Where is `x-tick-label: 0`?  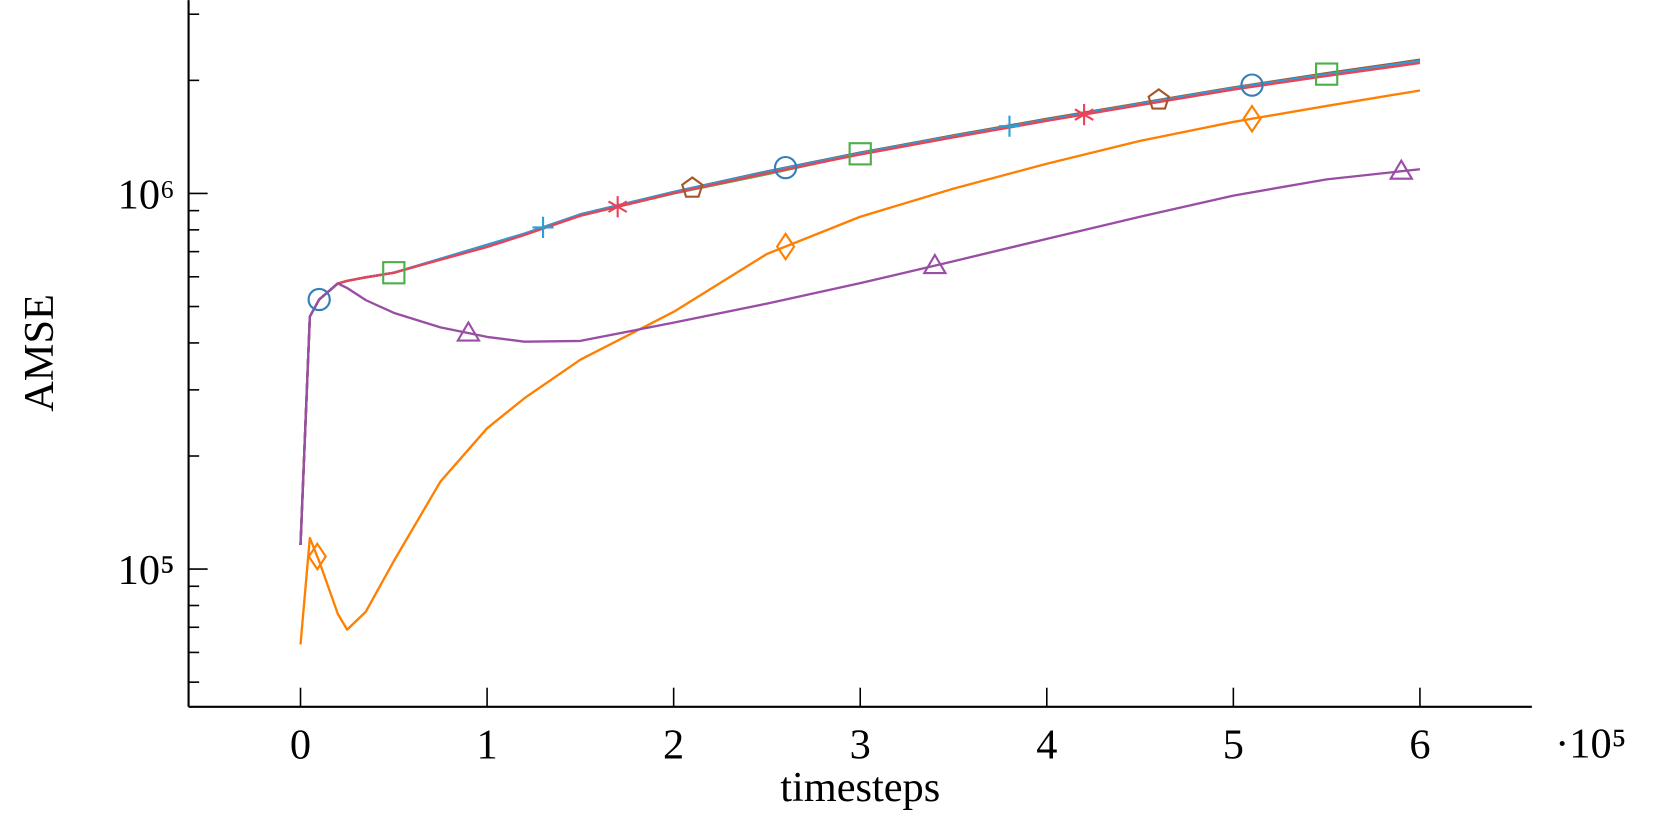
x-tick-label: 0 is located at coordinates (300, 745).